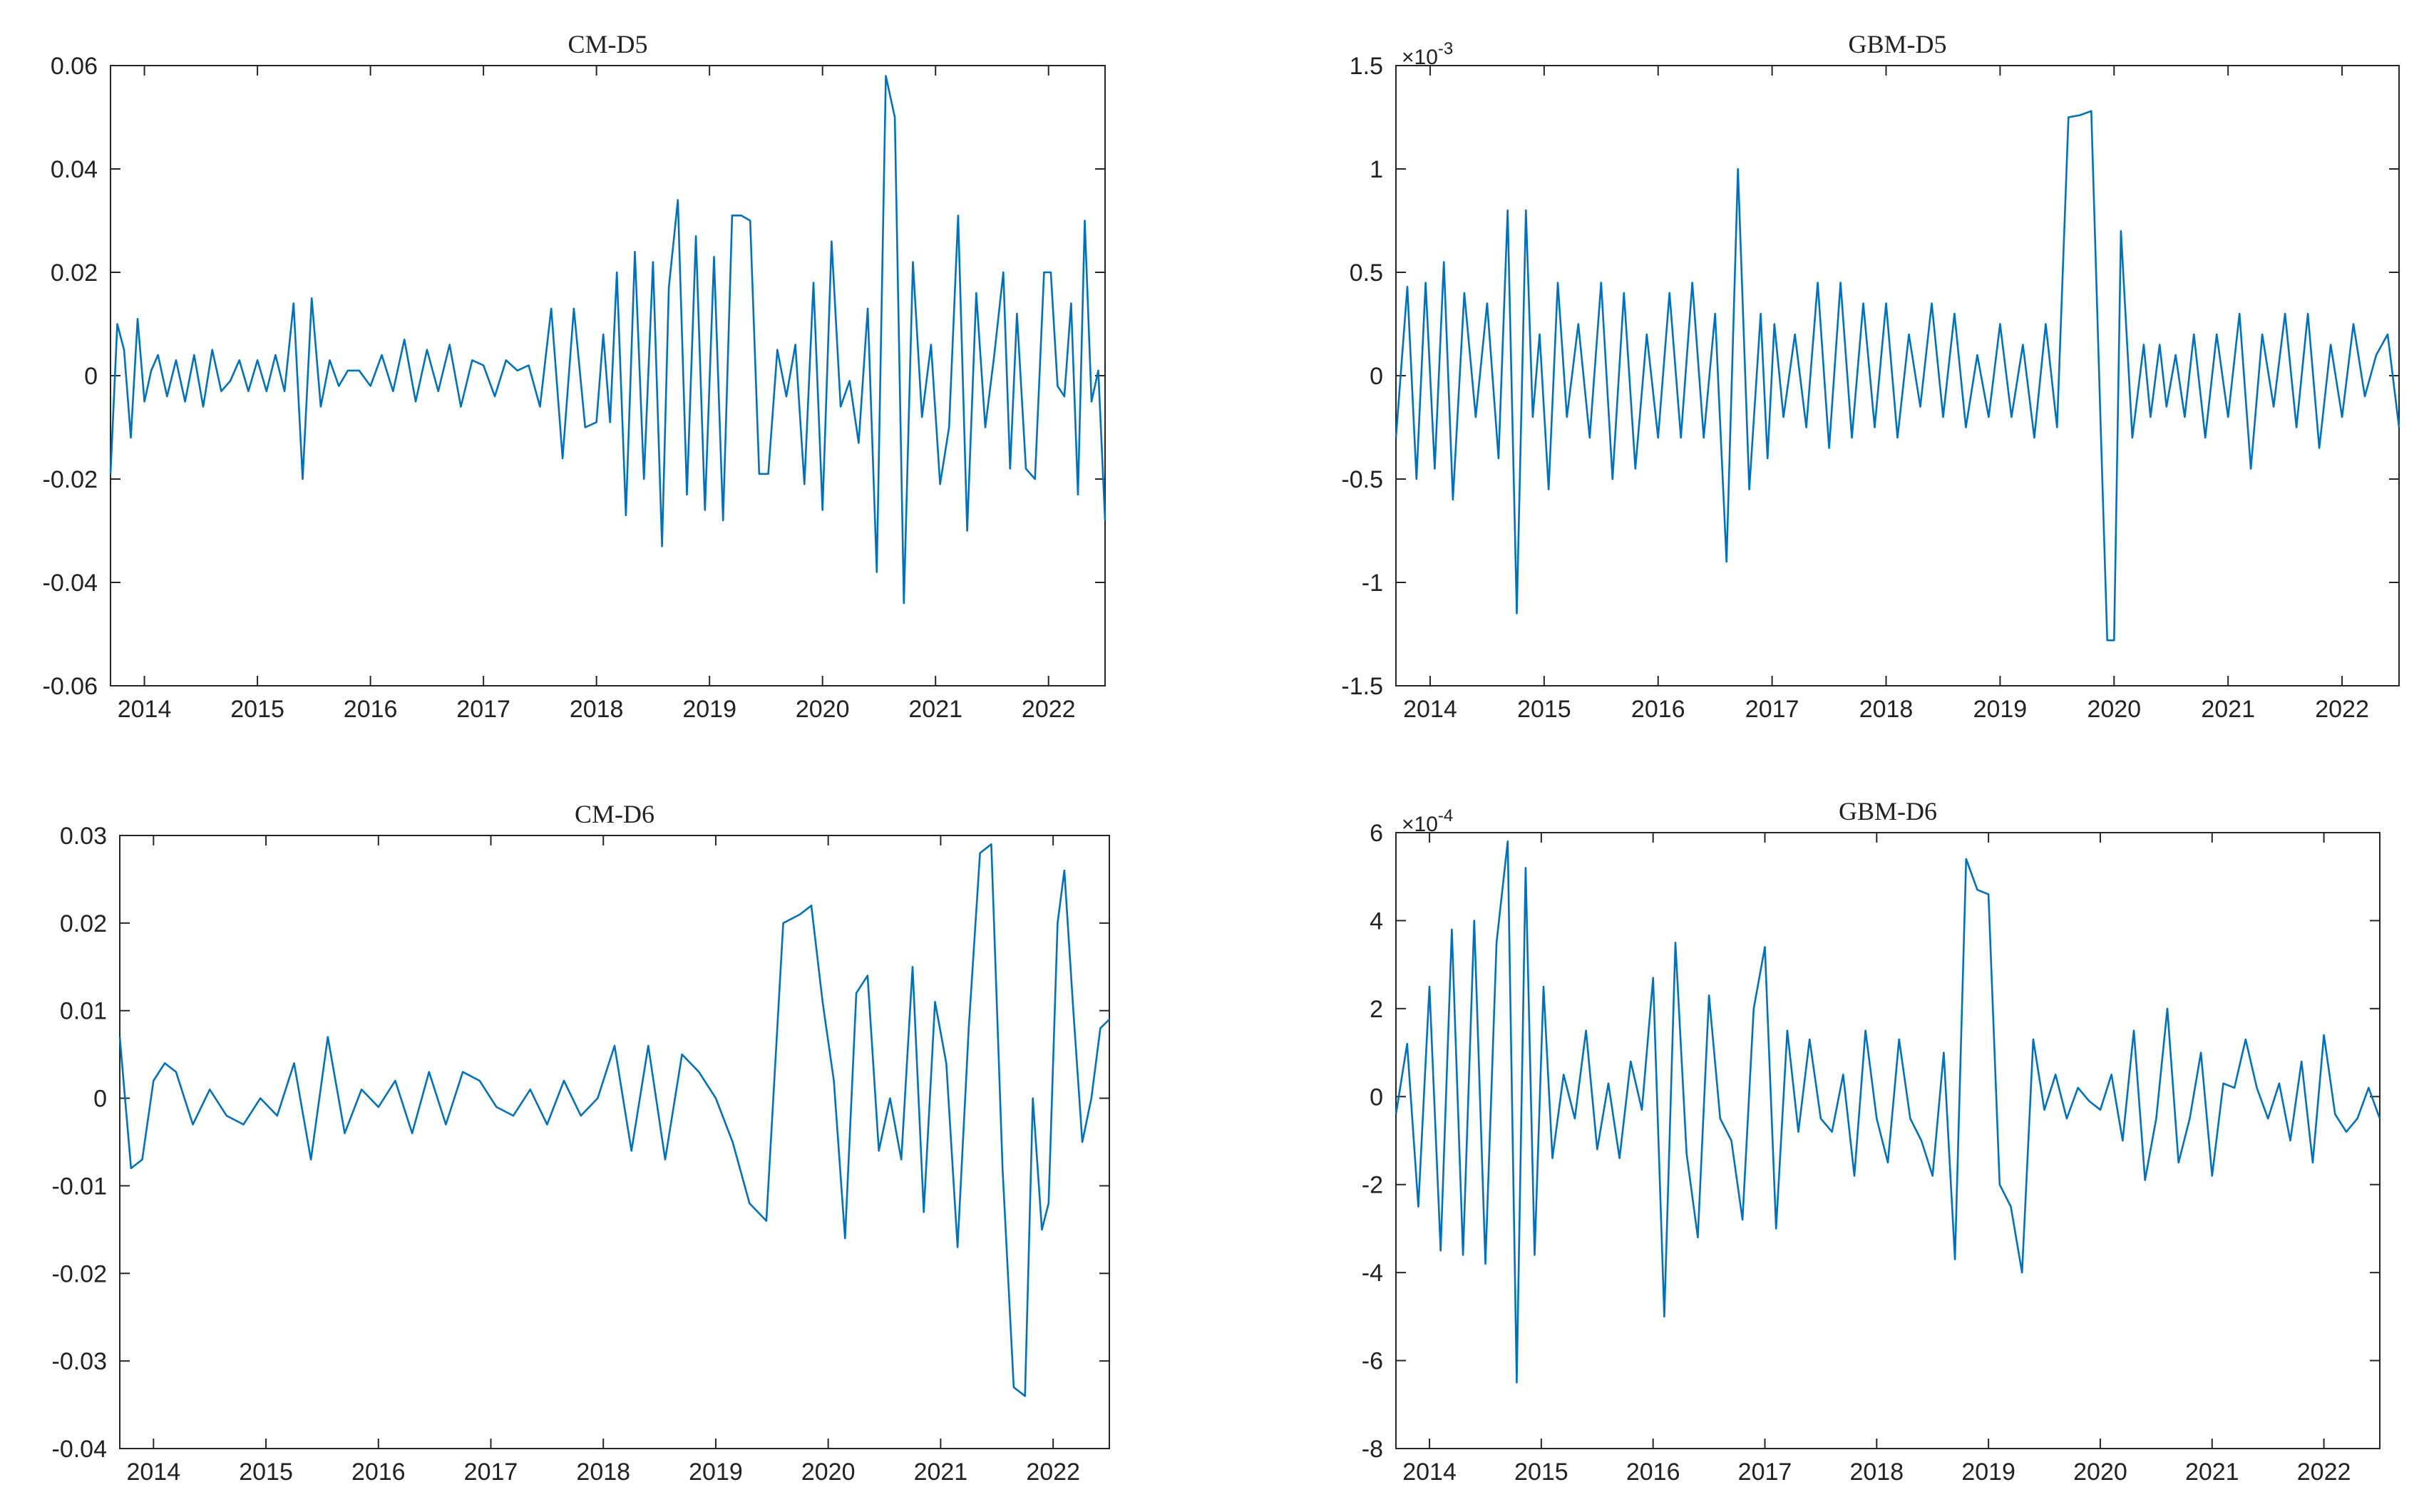 The width and height of the screenshot is (2424, 1512). I want to click on y-tick-label: 0.01, so click(83, 1011).